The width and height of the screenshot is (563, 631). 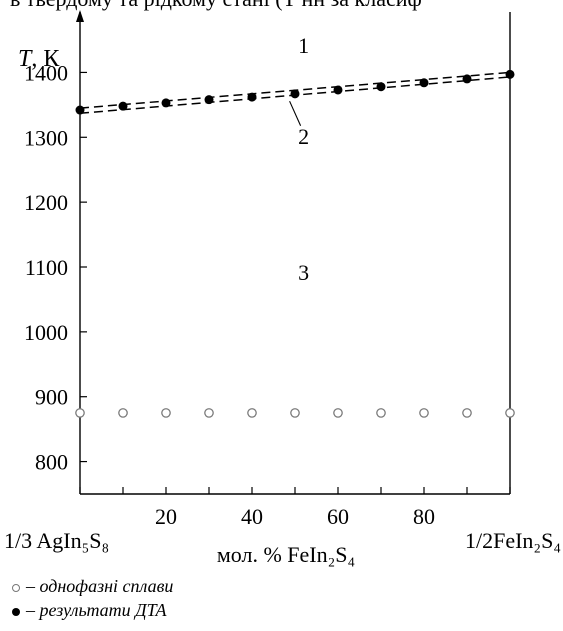 I want to click on open-circle-icon, so click(x=16, y=587).